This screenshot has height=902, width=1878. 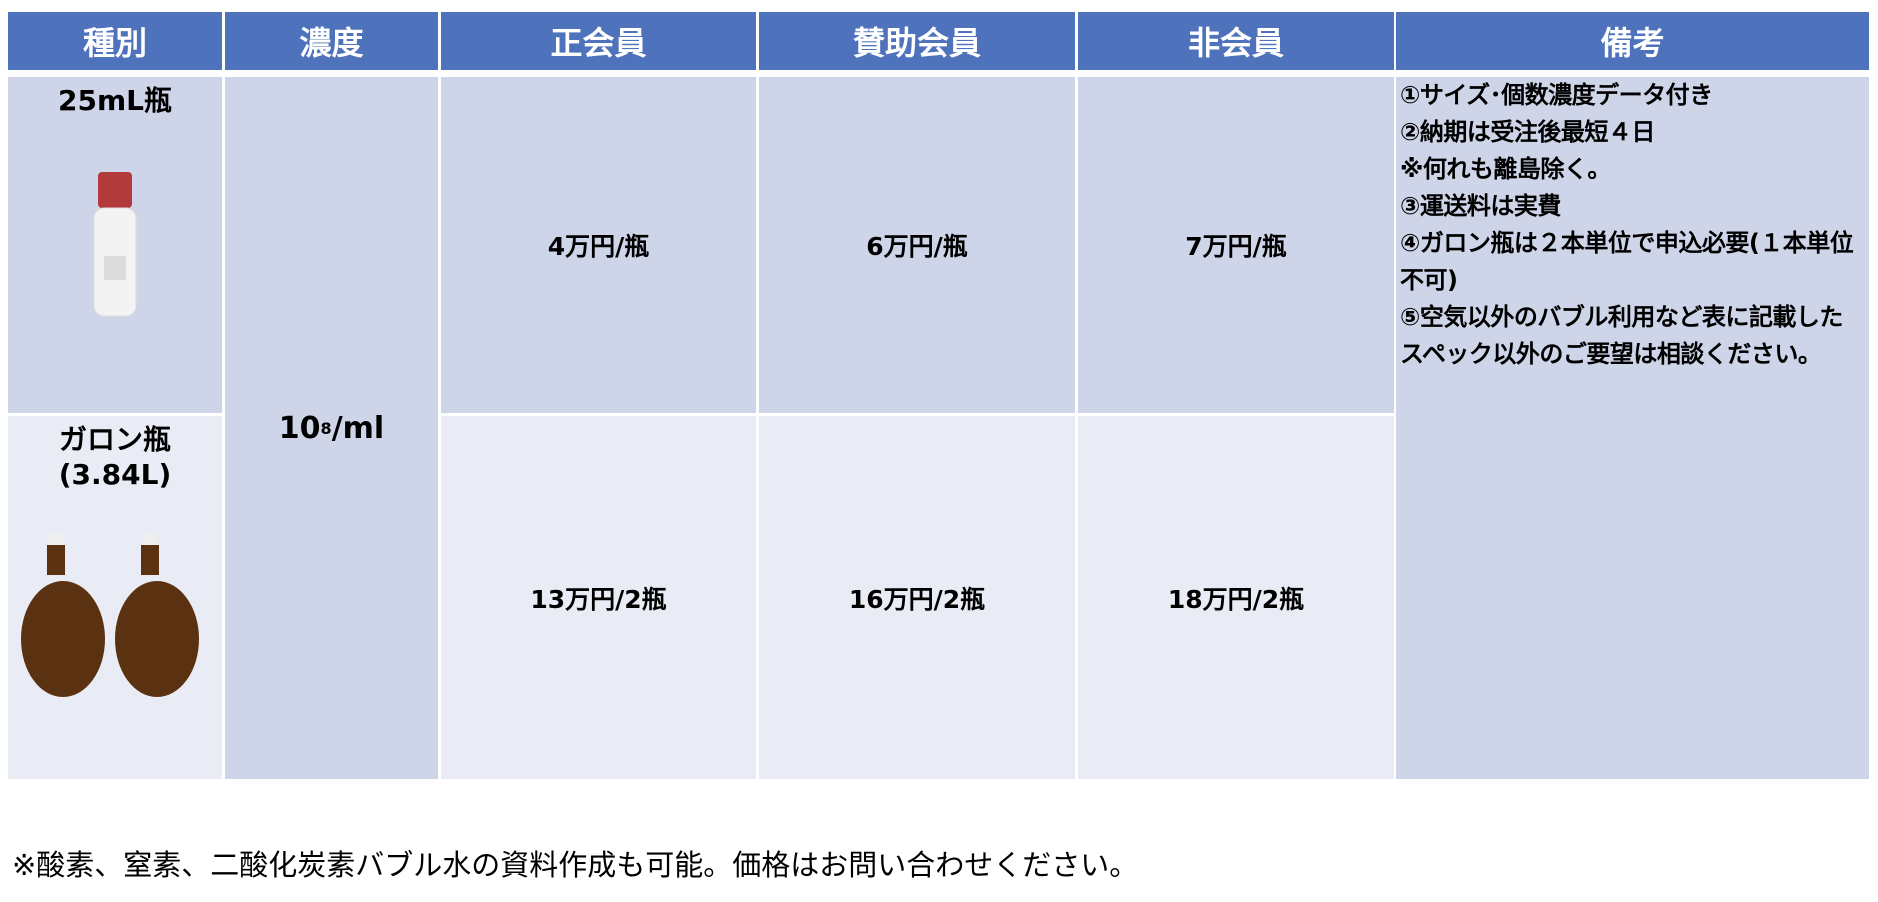 What do you see at coordinates (1627, 261) in the screenshot?
I see `note-item: ④ガロン瓶は２本単位で申込必要(１本単位不可)` at bounding box center [1627, 261].